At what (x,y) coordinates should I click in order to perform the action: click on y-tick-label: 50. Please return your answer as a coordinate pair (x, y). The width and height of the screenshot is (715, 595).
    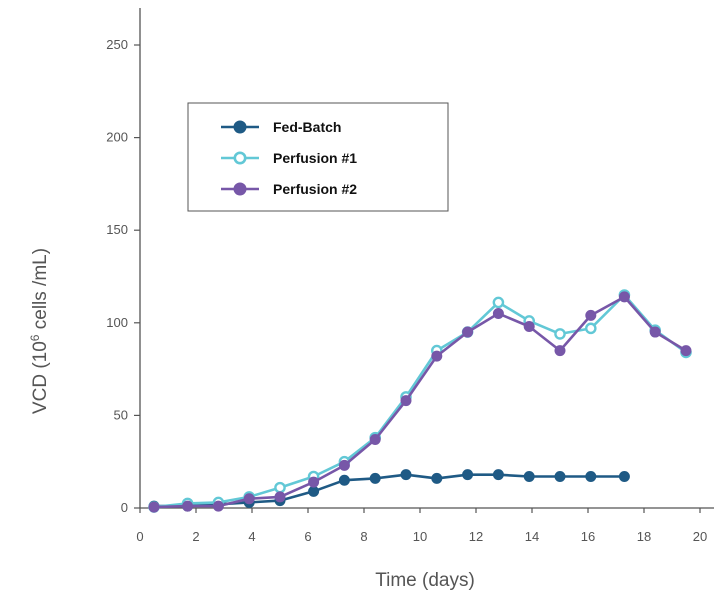
    Looking at the image, I should click on (121, 414).